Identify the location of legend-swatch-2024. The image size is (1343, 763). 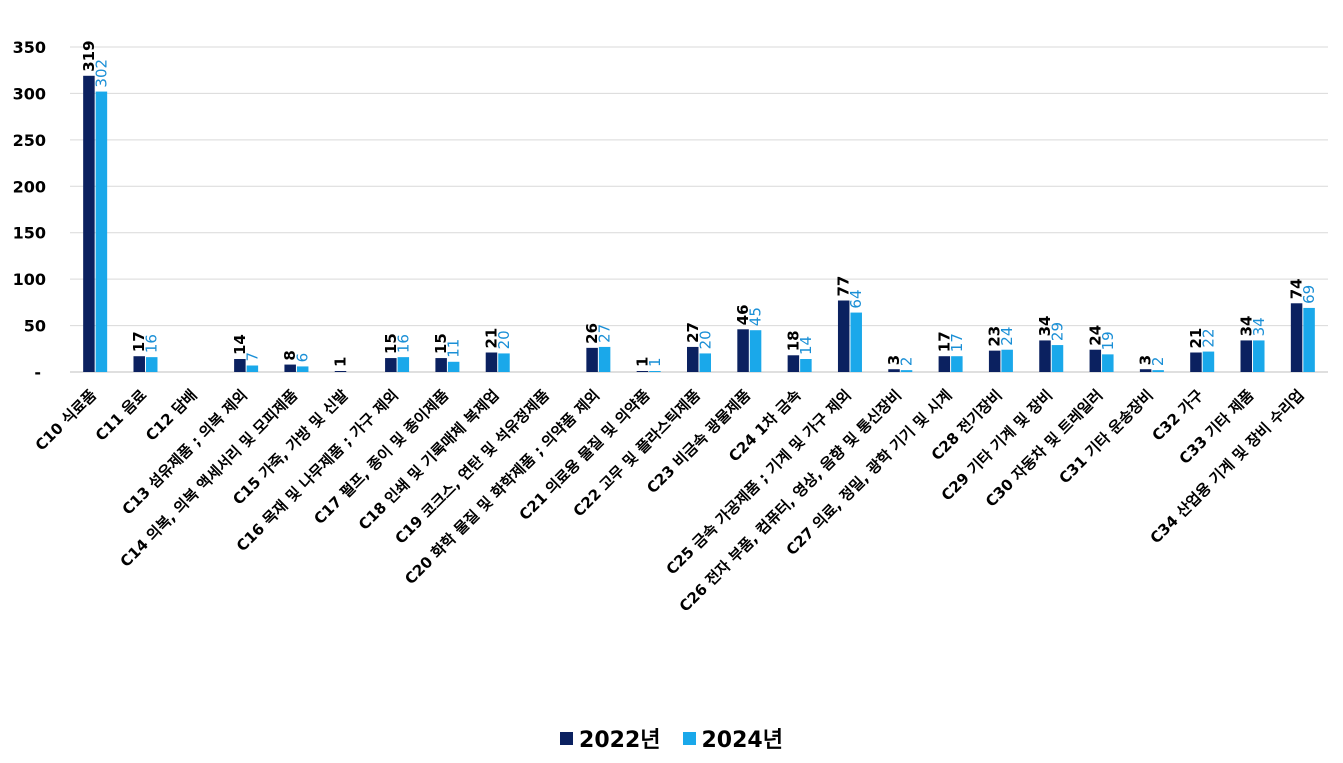
(689, 738).